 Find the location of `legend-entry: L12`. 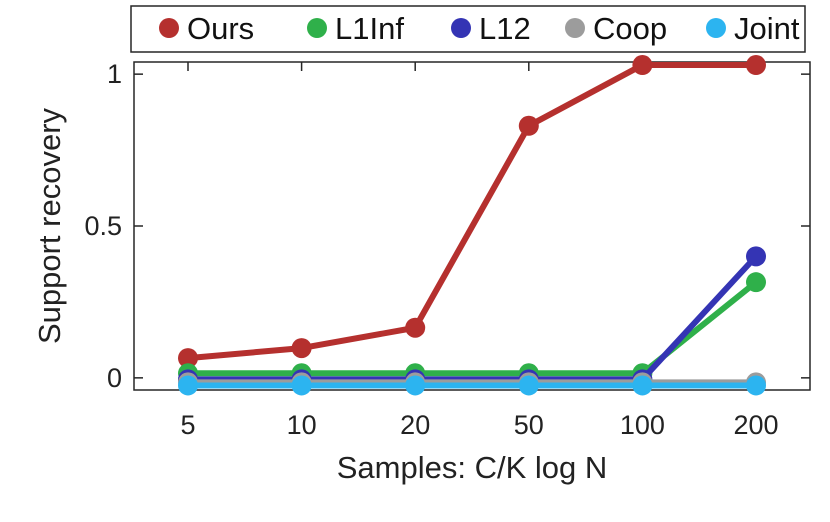

legend-entry: L12 is located at coordinates (505, 28).